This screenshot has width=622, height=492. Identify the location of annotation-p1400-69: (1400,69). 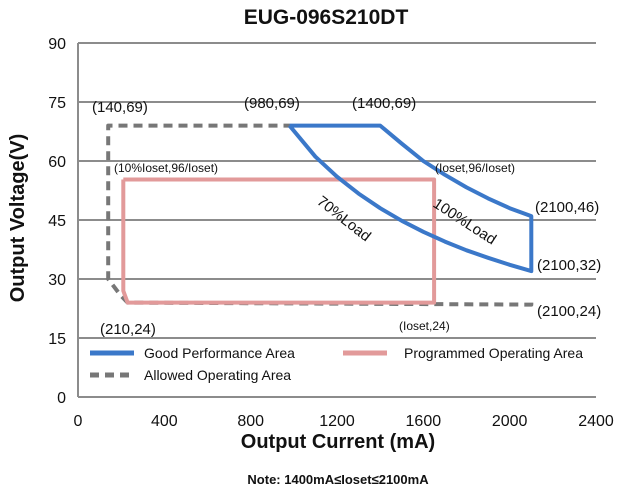
(384, 103).